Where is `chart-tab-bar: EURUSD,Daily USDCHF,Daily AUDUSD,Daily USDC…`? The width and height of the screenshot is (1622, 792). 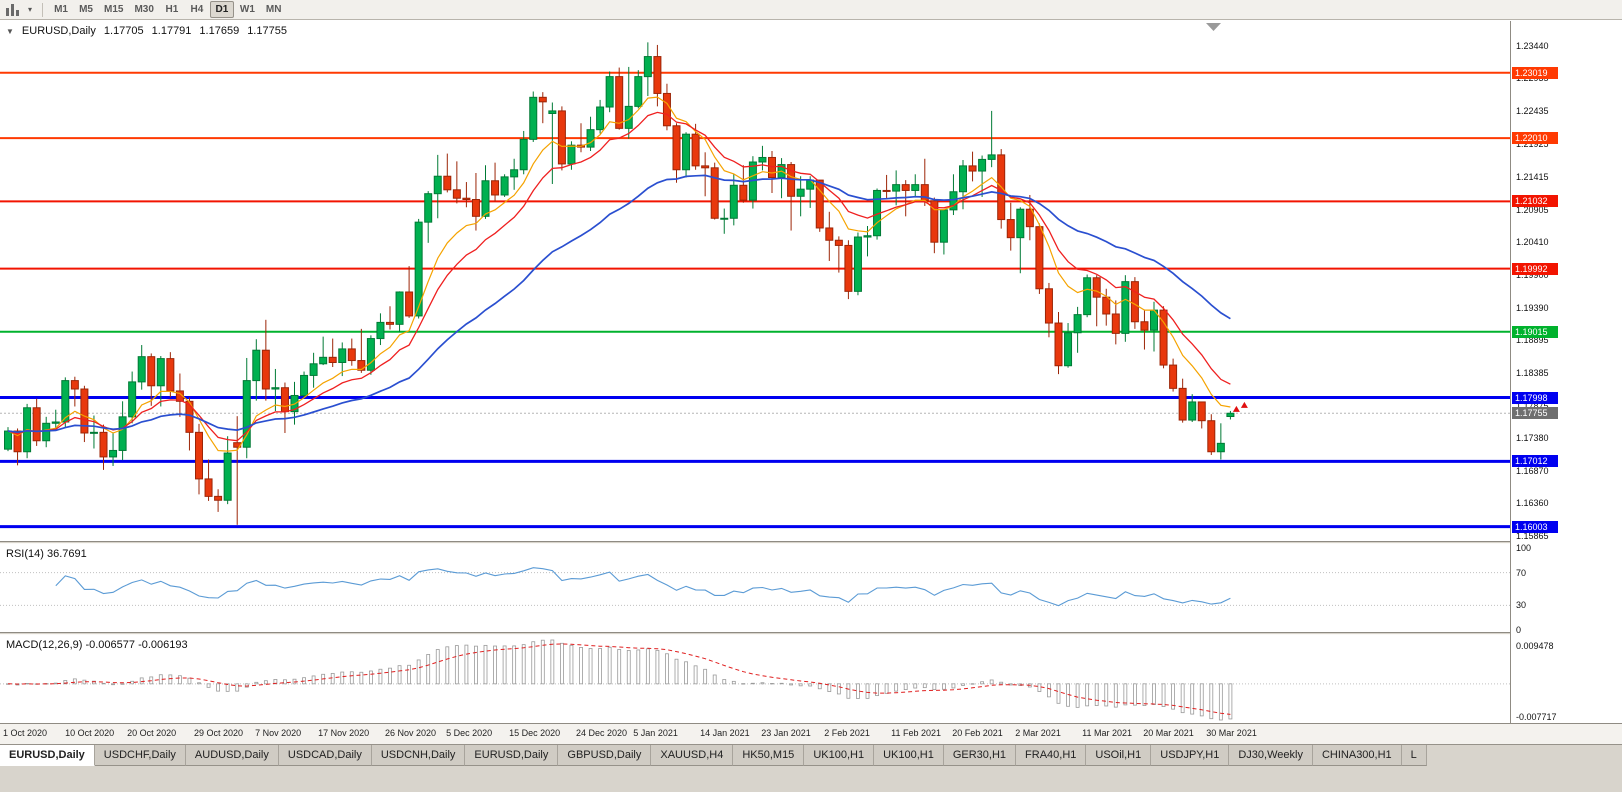
chart-tab-bar: EURUSD,Daily USDCHF,Daily AUDUSD,Daily USDC… is located at coordinates (811, 768).